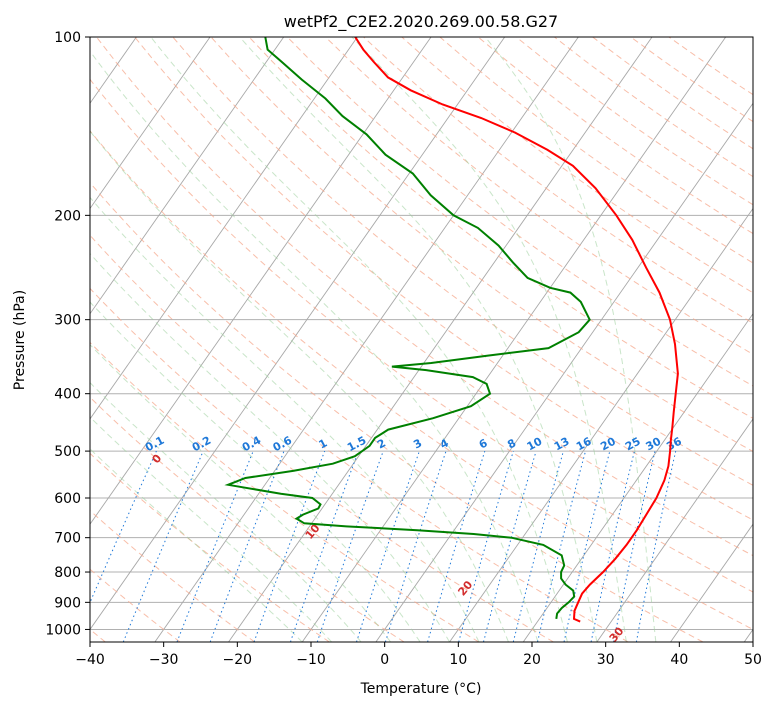 Image resolution: width=775 pixels, height=708 pixels. Describe the element at coordinates (606, 660) in the screenshot. I see `x-tick-label: 30` at that location.